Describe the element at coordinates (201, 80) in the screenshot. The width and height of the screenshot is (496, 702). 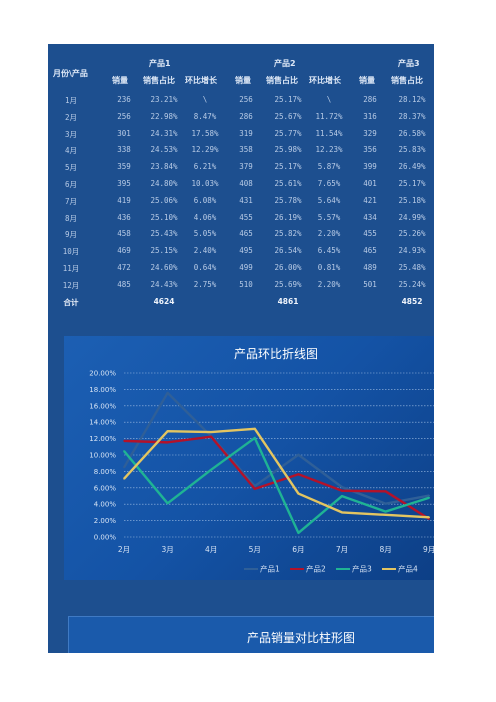
I see `col-header-growth-1: 环比增长` at that location.